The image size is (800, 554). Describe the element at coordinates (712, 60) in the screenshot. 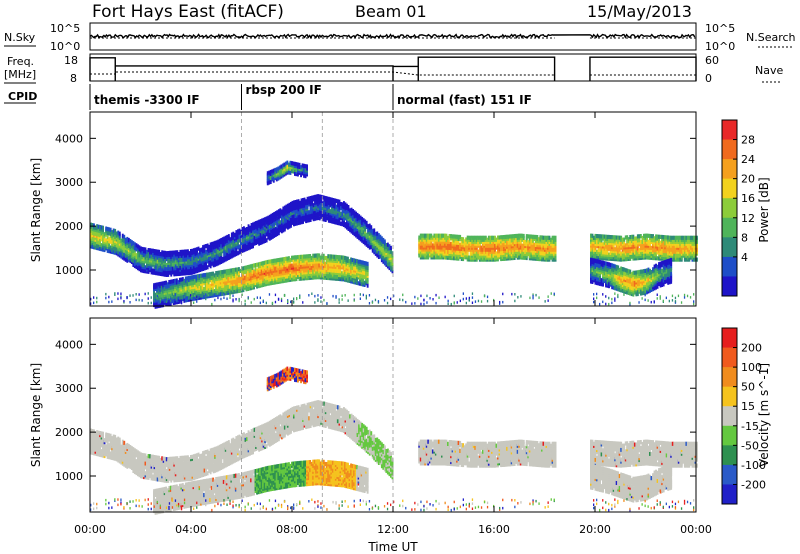

I see `nave-tick-high: 60` at that location.